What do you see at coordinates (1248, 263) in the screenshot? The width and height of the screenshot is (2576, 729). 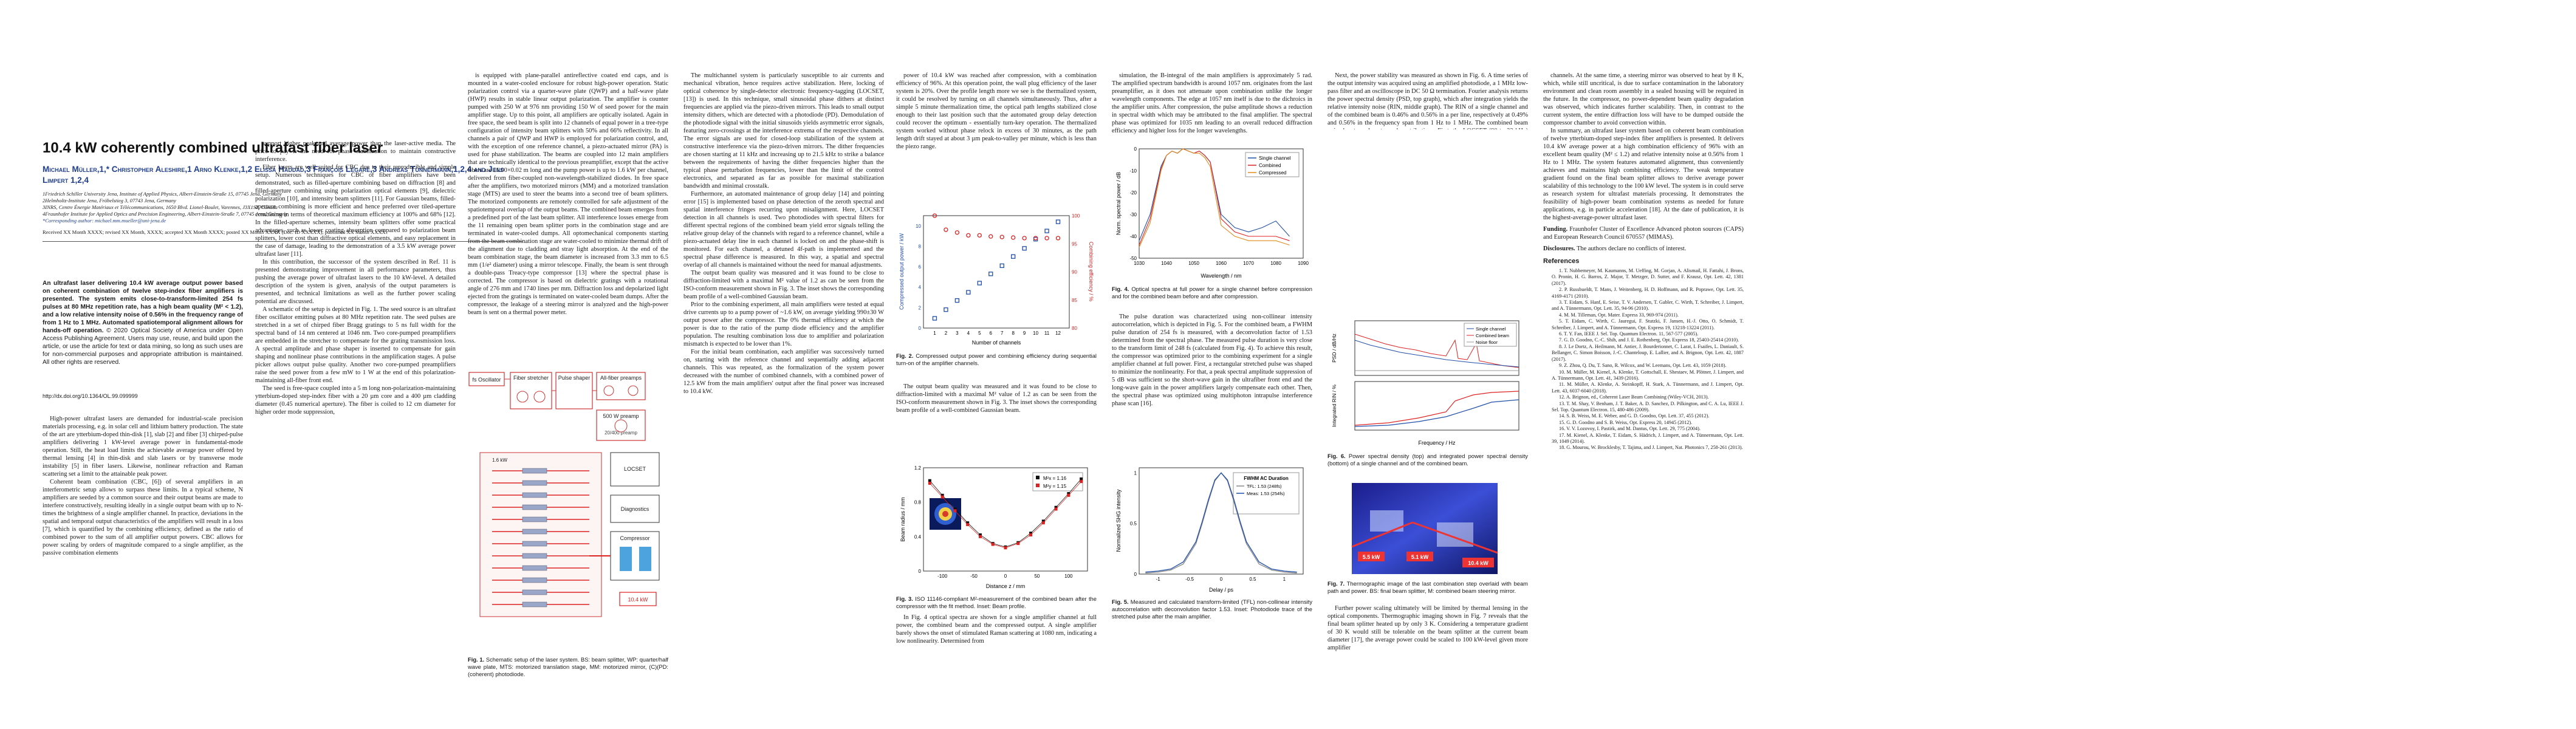 I see `x-tick-label: 1070` at bounding box center [1248, 263].